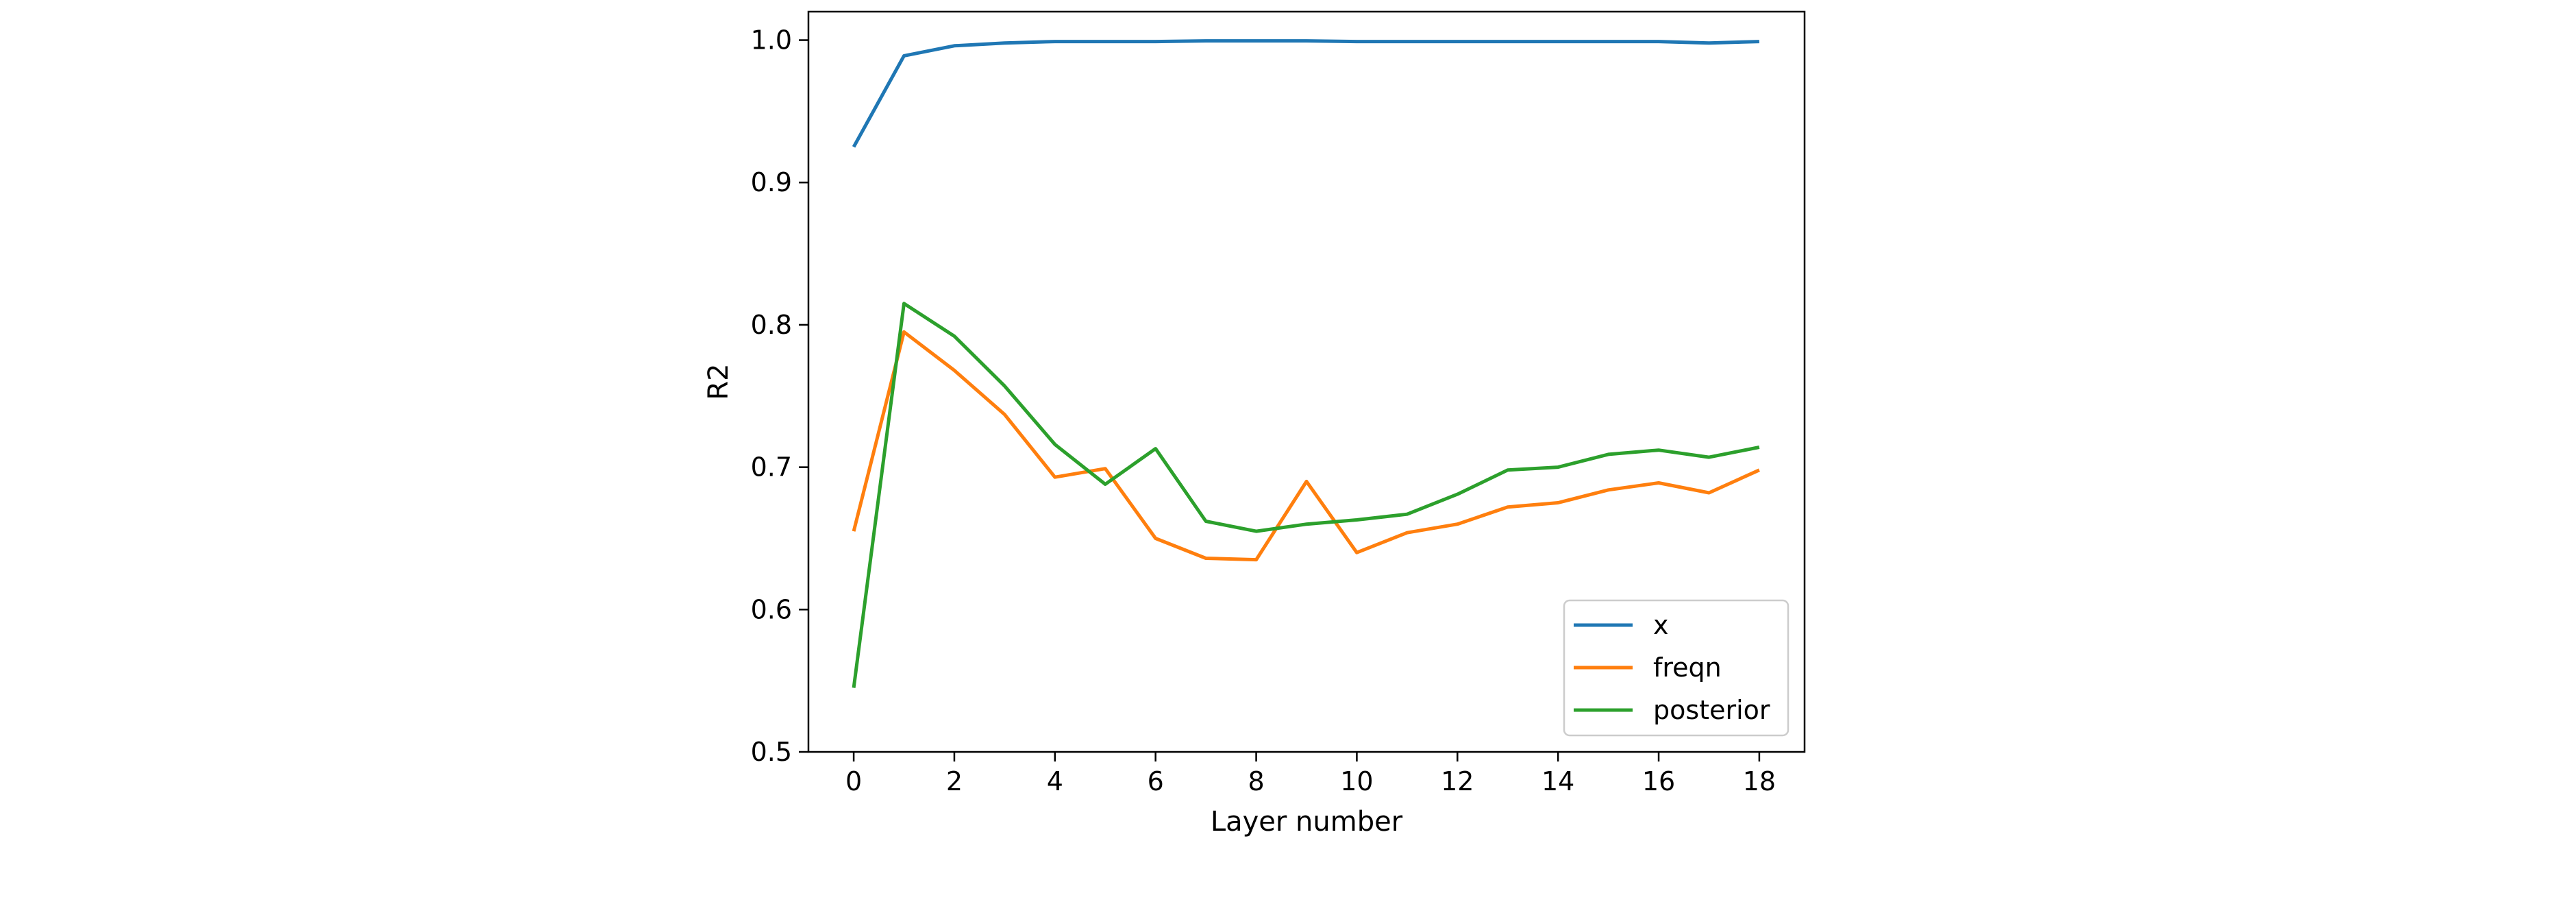 The width and height of the screenshot is (2576, 902). Describe the element at coordinates (771, 468) in the screenshot. I see `y-tick-label: 0.7` at that location.